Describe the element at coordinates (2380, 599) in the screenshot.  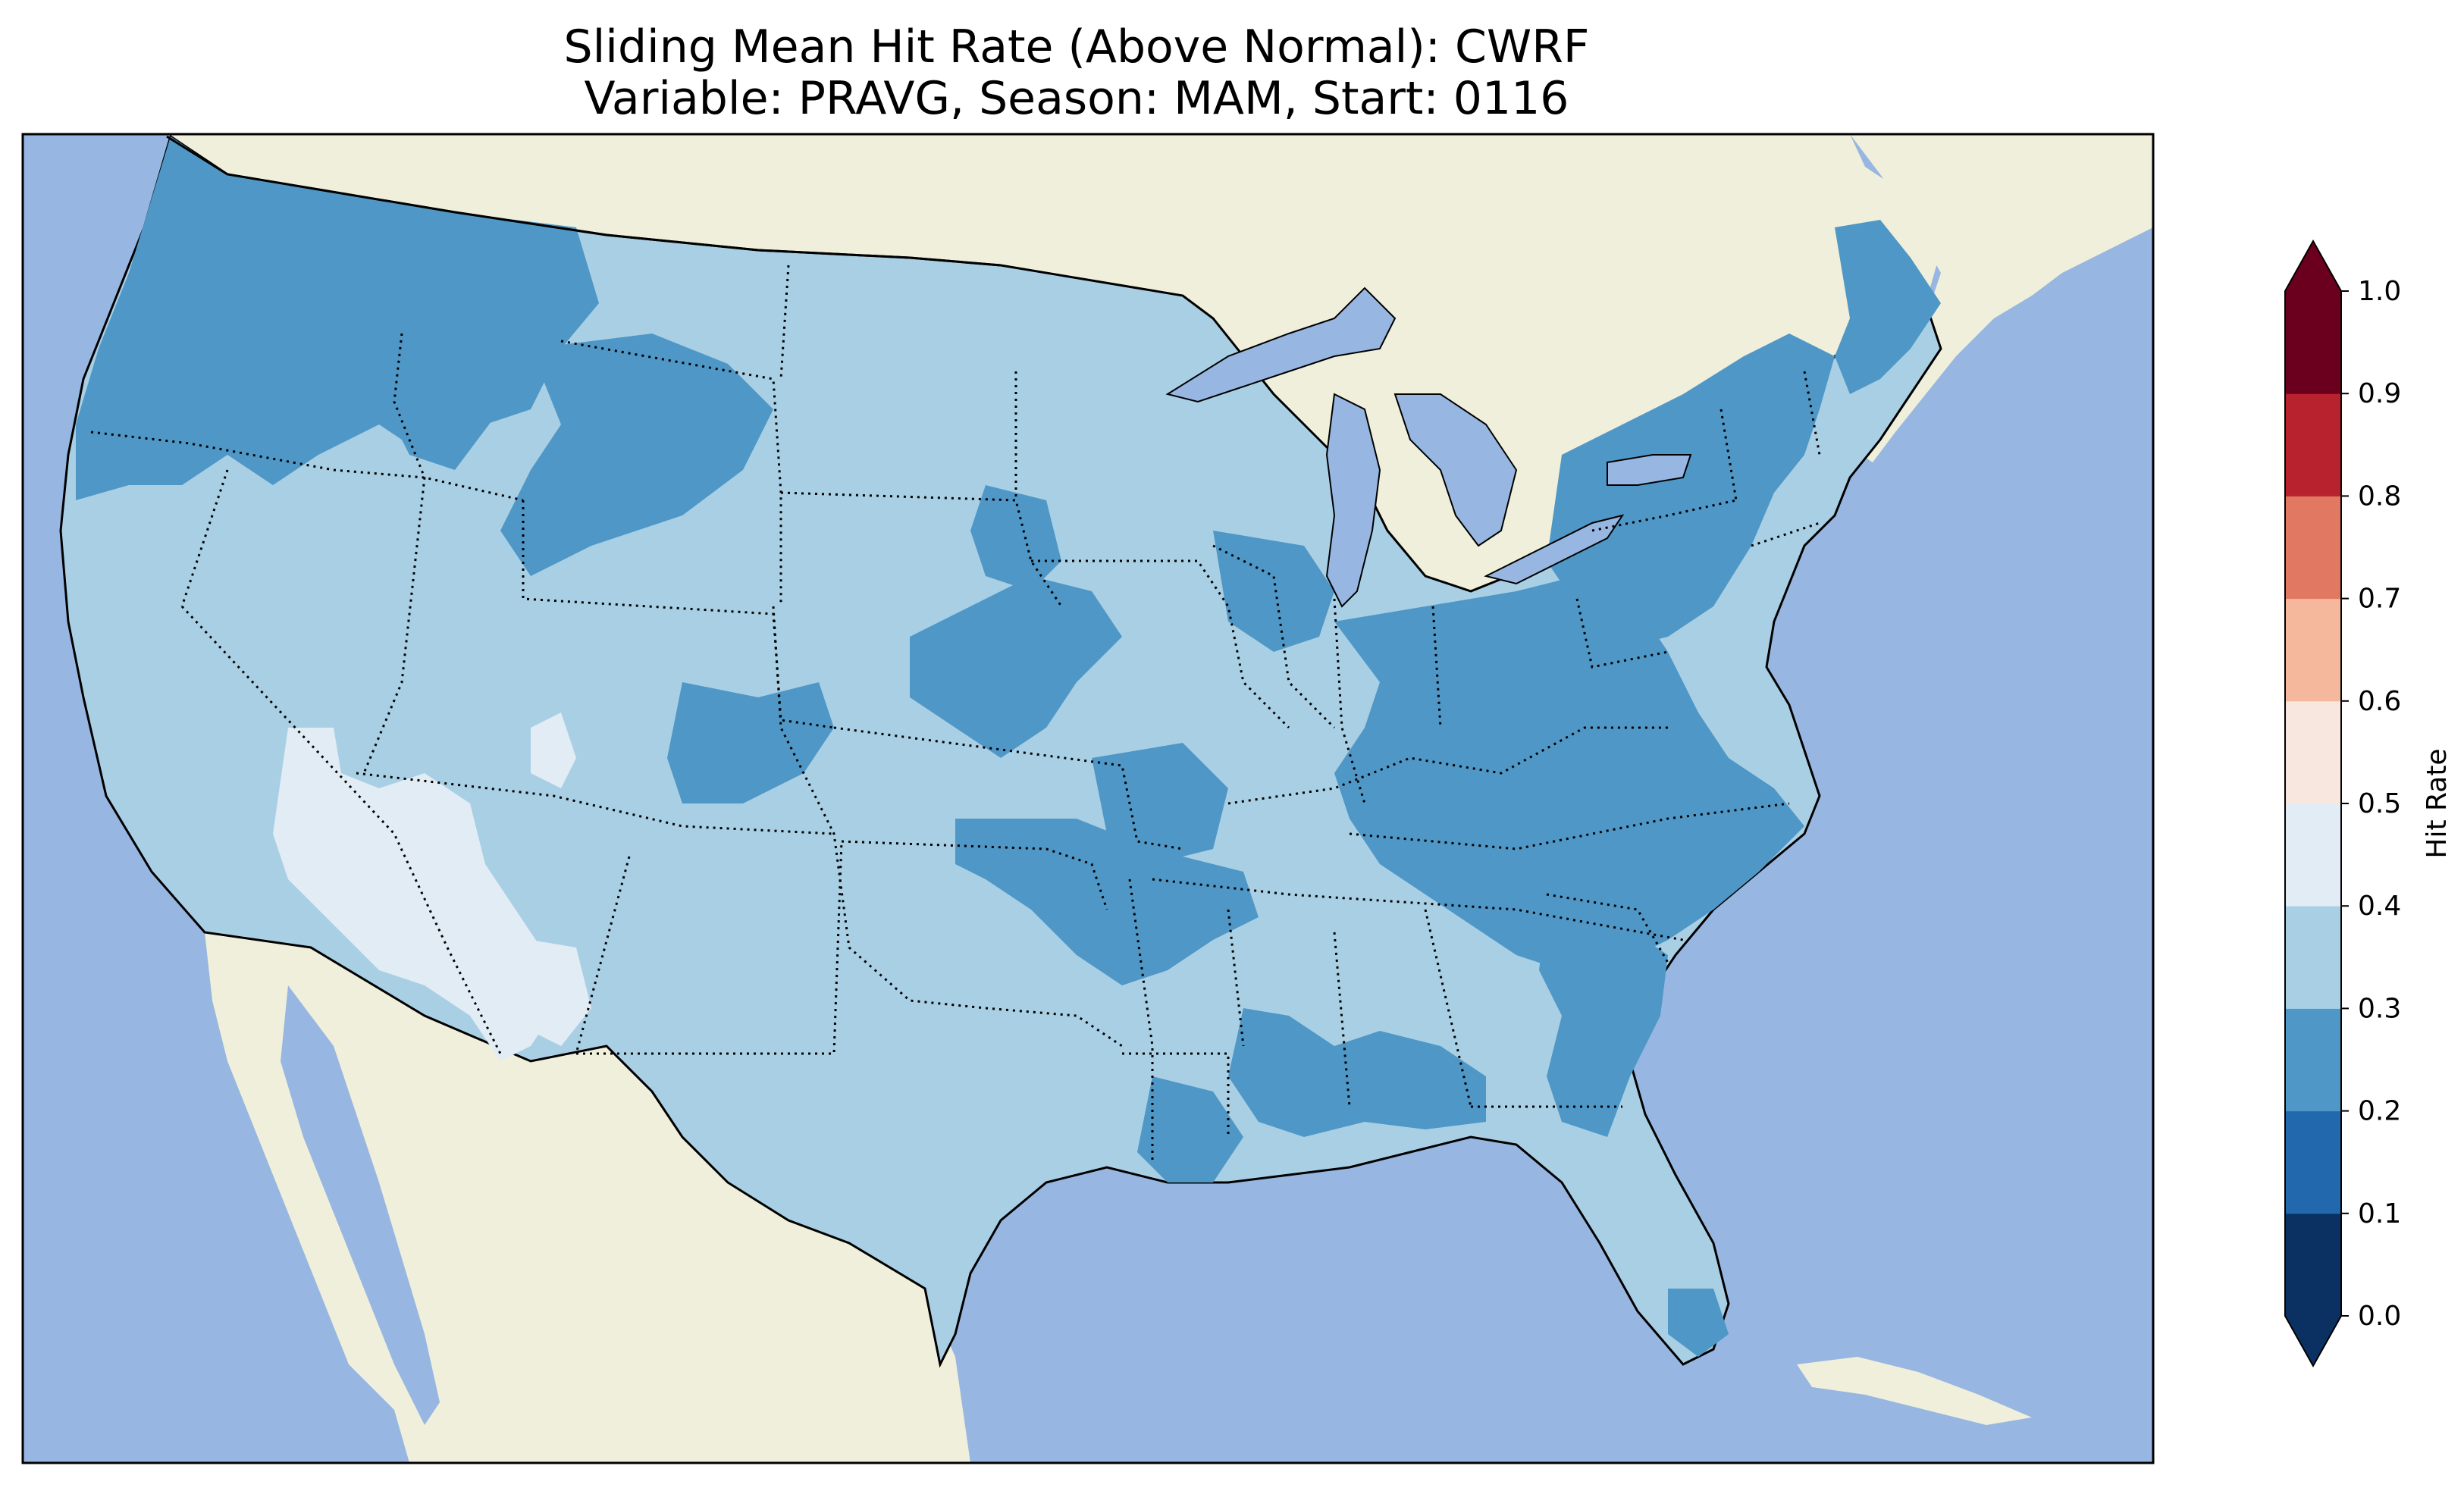
I see `colorbar-tick-label: 0.7` at that location.